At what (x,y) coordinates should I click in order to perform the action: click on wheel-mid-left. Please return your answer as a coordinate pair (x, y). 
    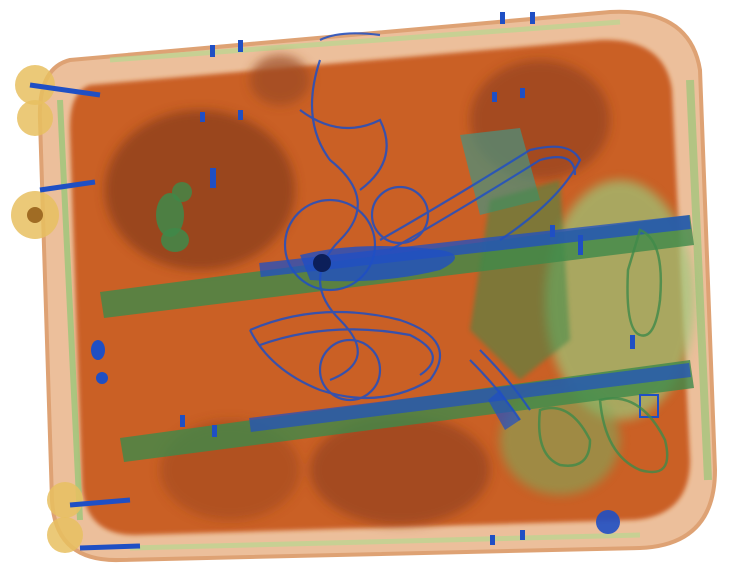
    Looking at the image, I should click on (53, 209).